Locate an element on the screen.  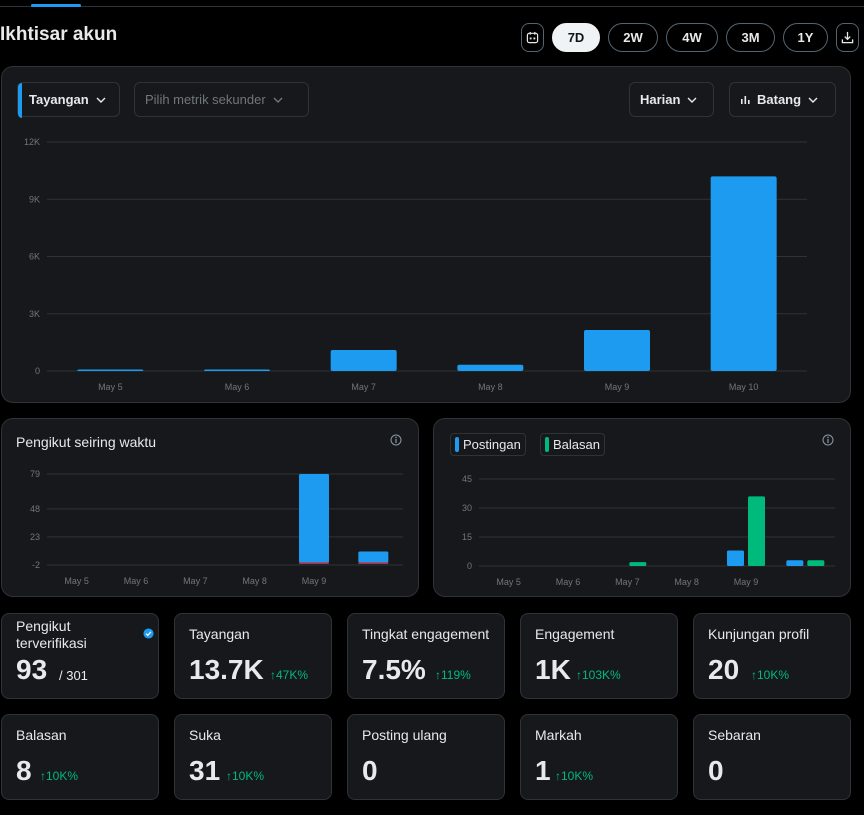
stat-value: 31 is located at coordinates (205, 770).